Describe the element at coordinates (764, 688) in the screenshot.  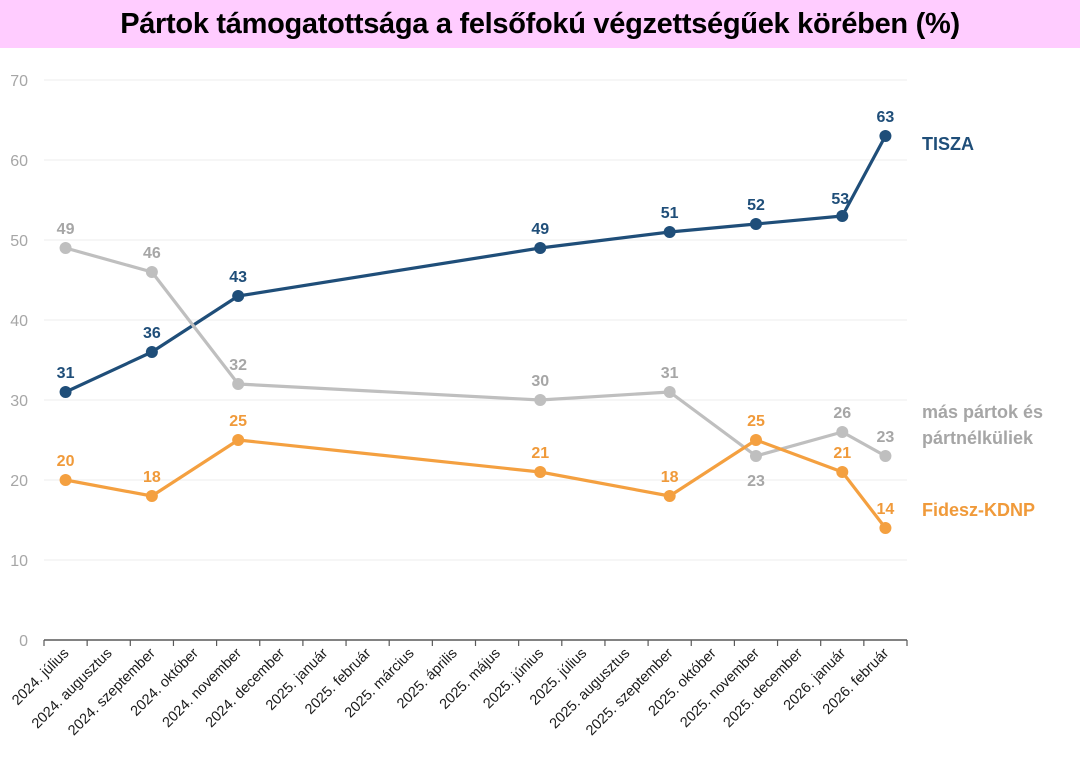
I see `x-tick-label: 2025. december` at that location.